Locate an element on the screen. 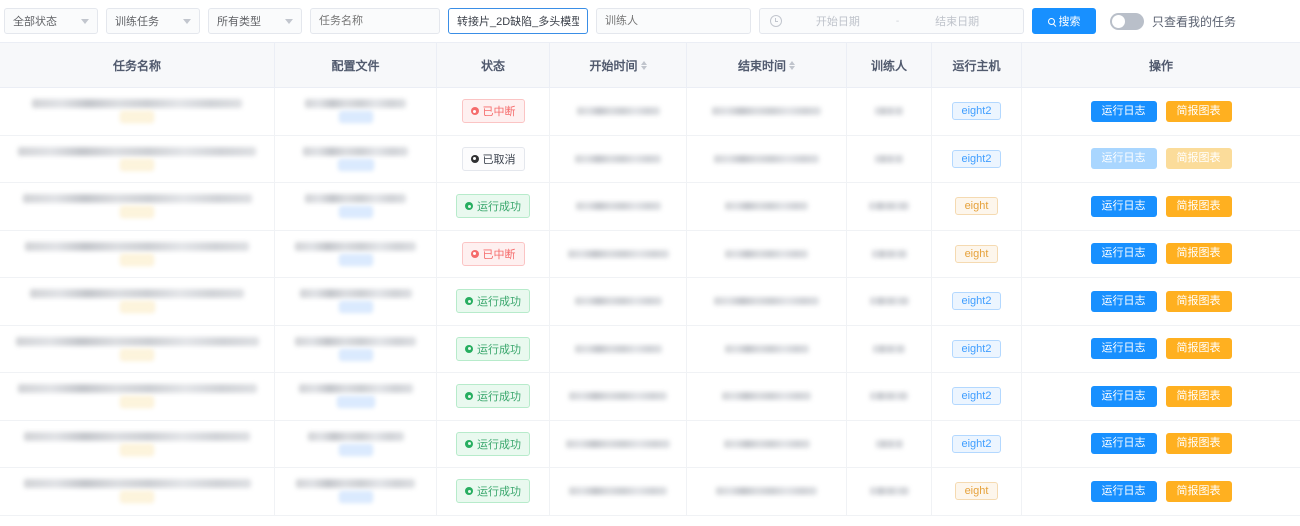 The image size is (1300, 526). search-button-label: 搜索 is located at coordinates (1069, 22).